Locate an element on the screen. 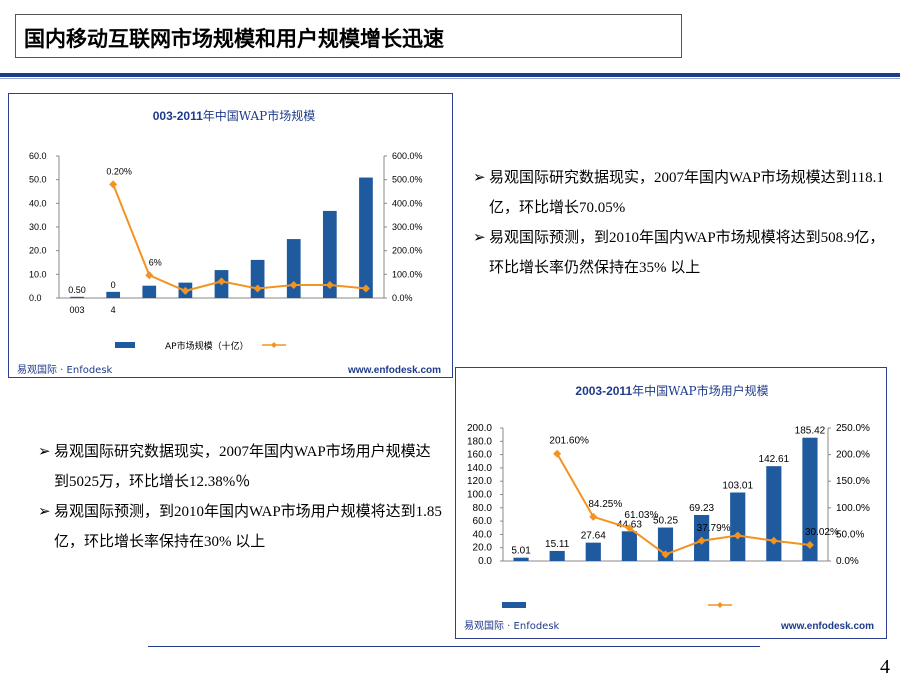 This screenshot has width=900, height=679. legend-line-marker is located at coordinates (720, 605).